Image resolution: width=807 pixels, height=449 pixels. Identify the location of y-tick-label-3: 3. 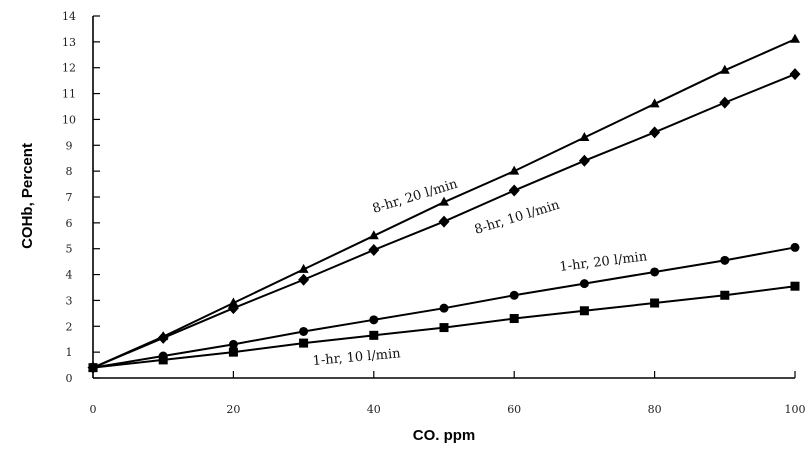
(69, 300).